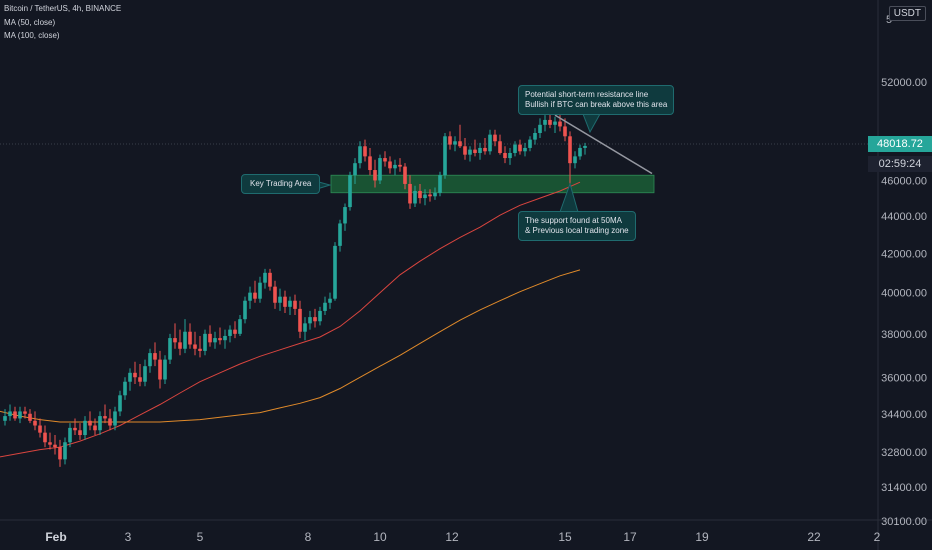 The width and height of the screenshot is (932, 550). I want to click on price-tick-label: 52000.00, so click(904, 83).